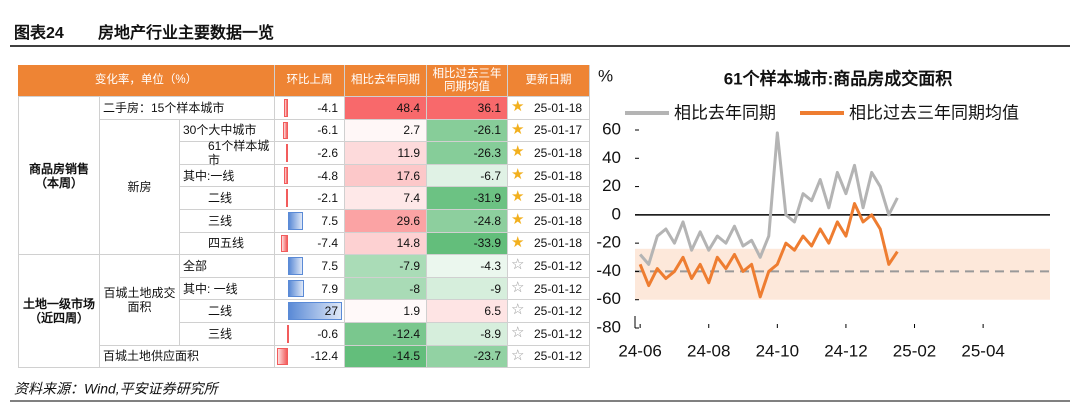 The width and height of the screenshot is (1080, 416). What do you see at coordinates (914, 350) in the screenshot?
I see `x-tick-label: 25-02` at bounding box center [914, 350].